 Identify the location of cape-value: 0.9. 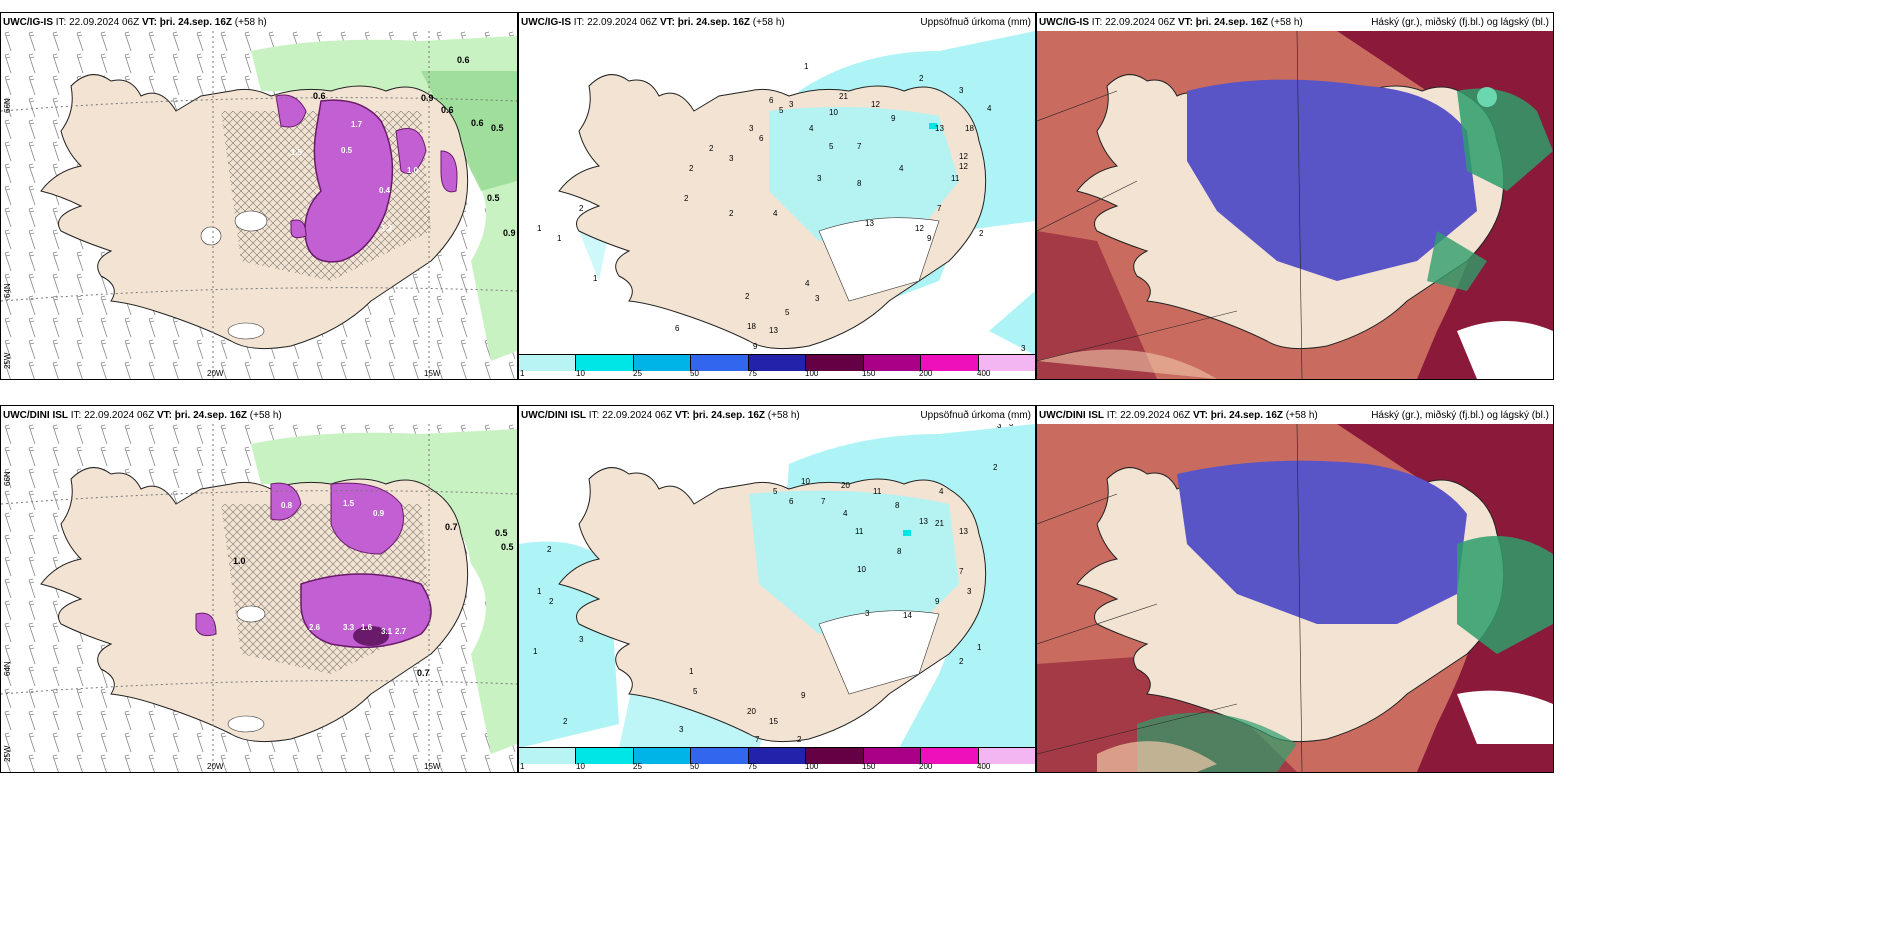
(427, 98).